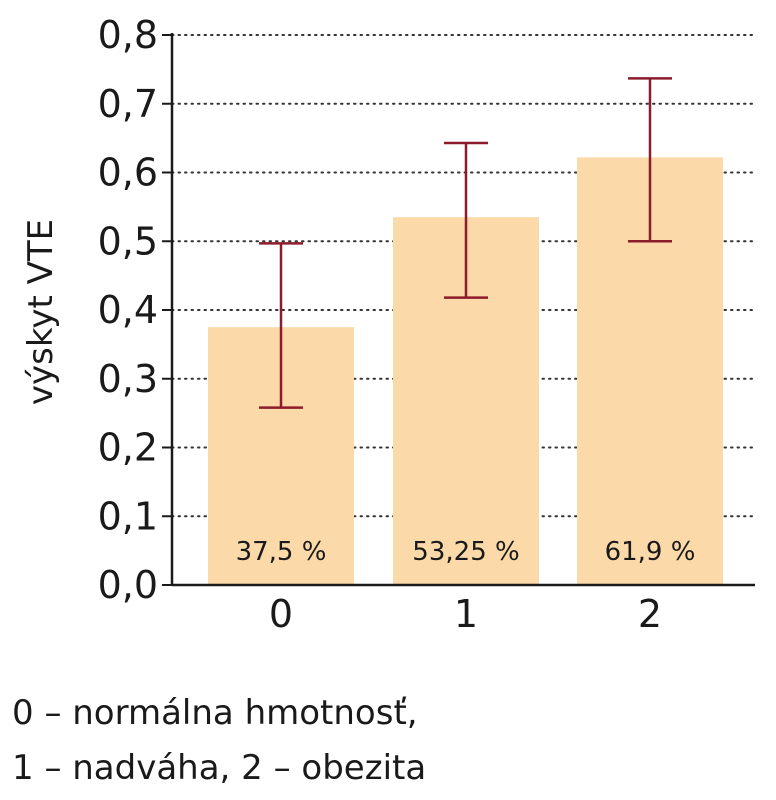  I want to click on x-tick-label-1: 1, so click(466, 614).